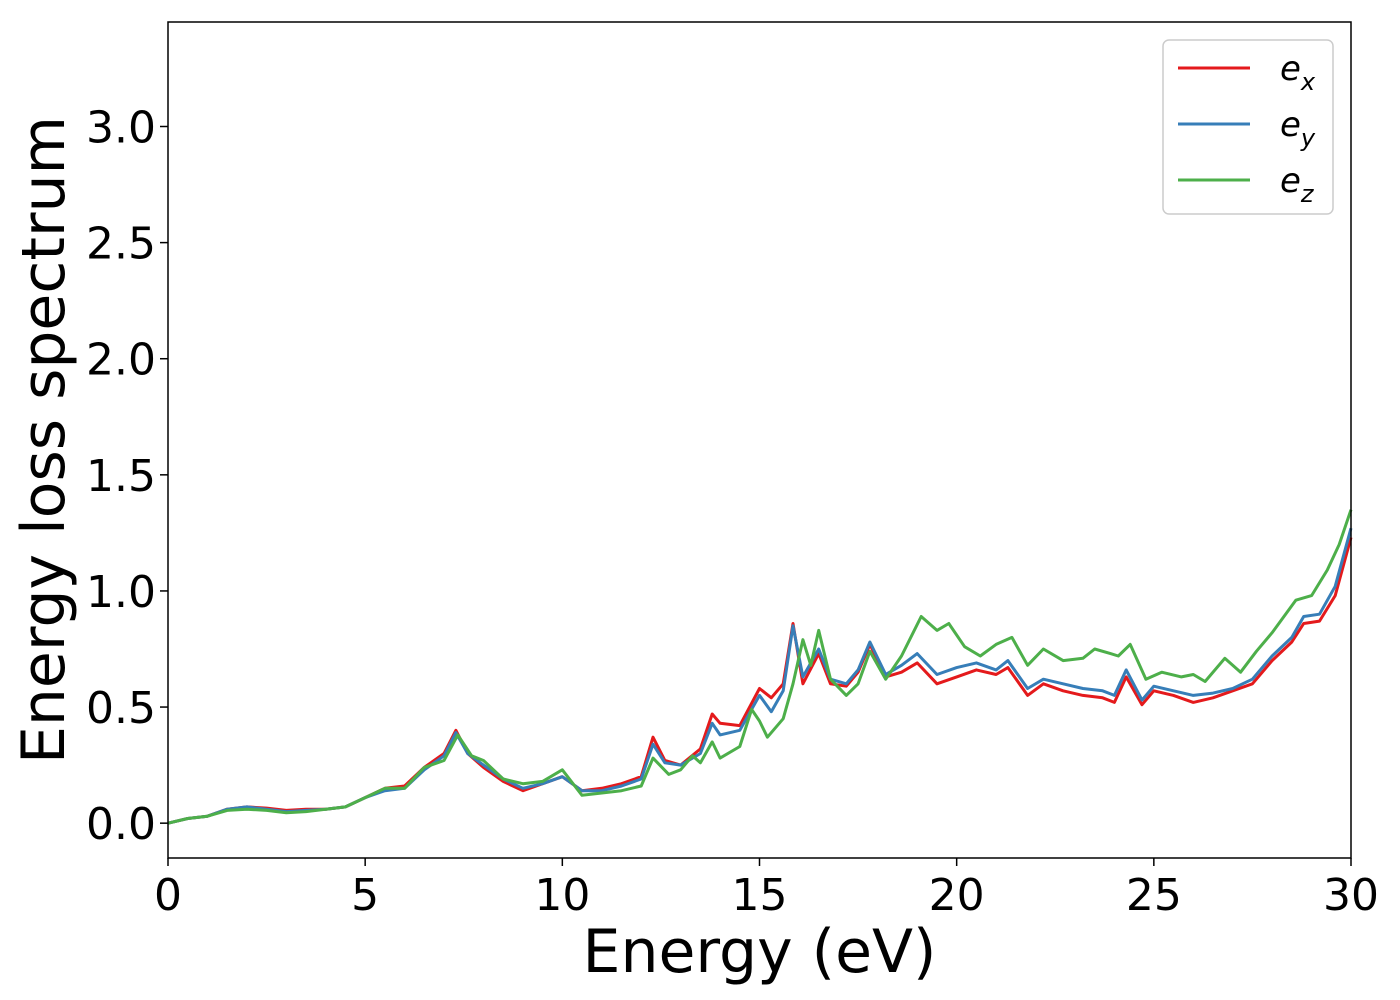 The image size is (1400, 1000). Describe the element at coordinates (121, 592) in the screenshot. I see `y-tick-label: 1.0` at that location.